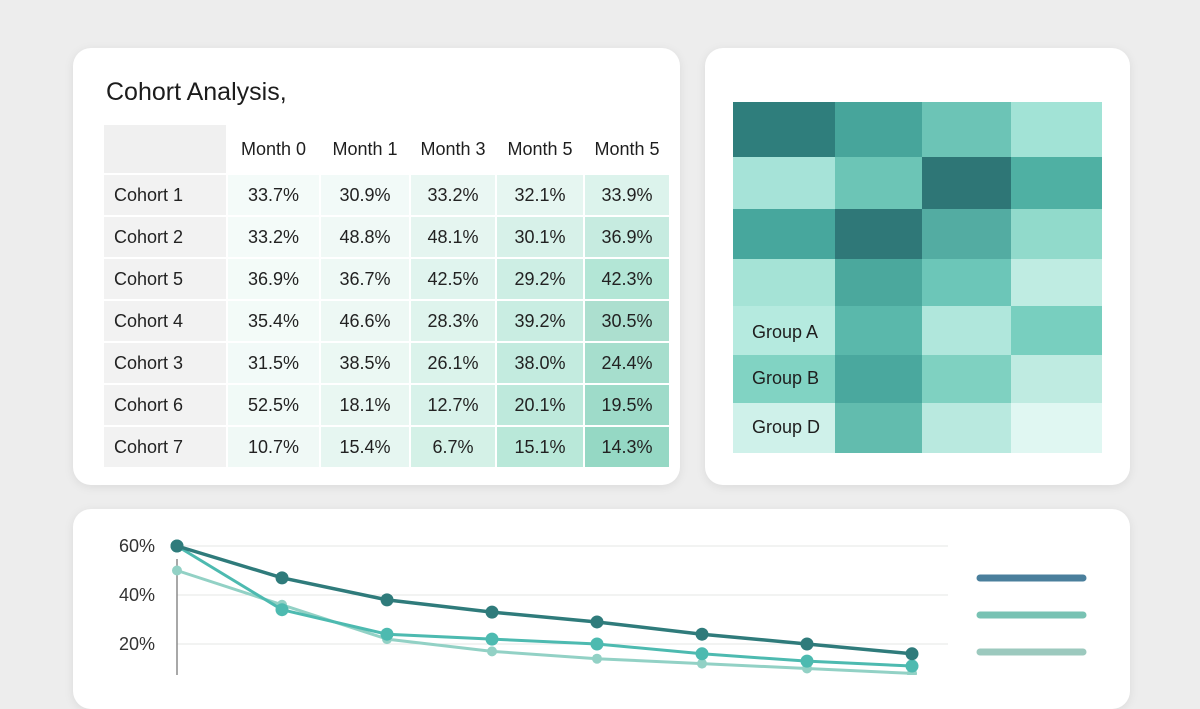 The width and height of the screenshot is (1200, 709). I want to click on table-cell: 42.5%, so click(453, 279).